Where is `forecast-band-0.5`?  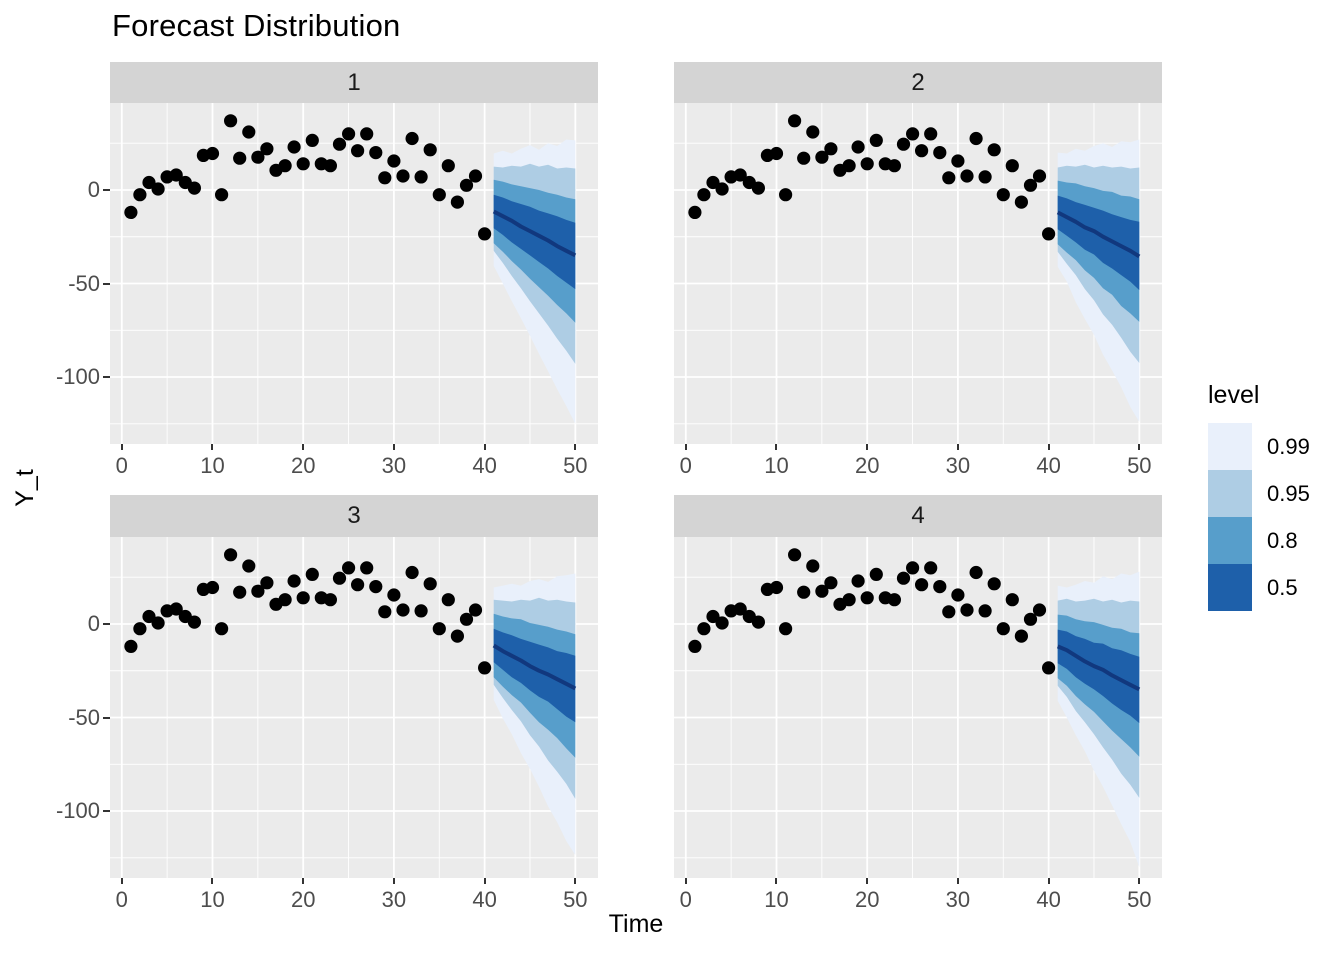 forecast-band-0.5 is located at coordinates (534, 675).